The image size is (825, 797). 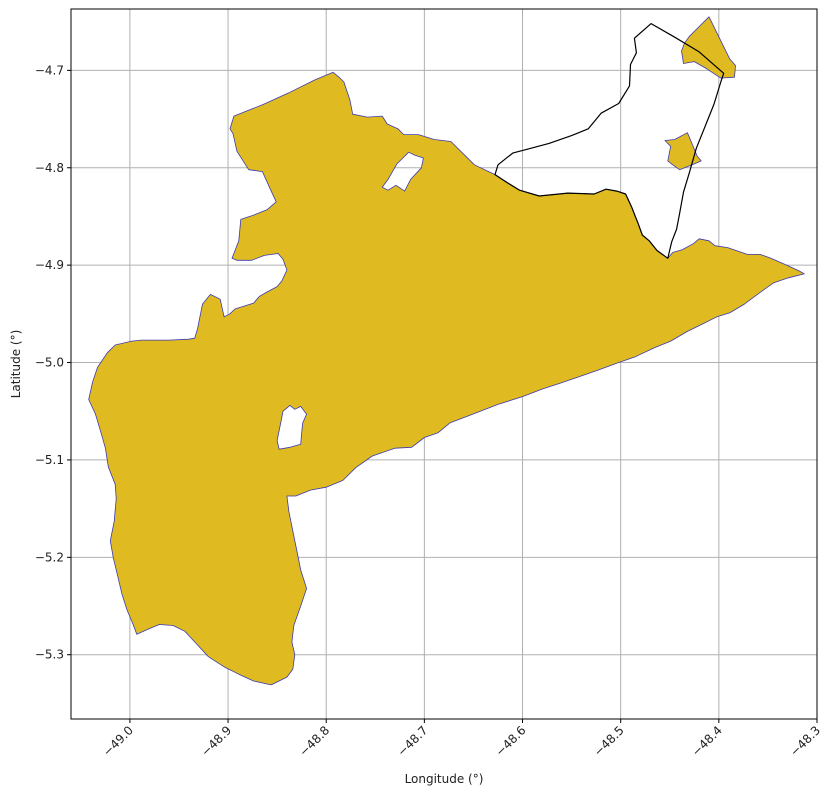 What do you see at coordinates (49, 557) in the screenshot?
I see `y-tick-label-5: −5.2` at bounding box center [49, 557].